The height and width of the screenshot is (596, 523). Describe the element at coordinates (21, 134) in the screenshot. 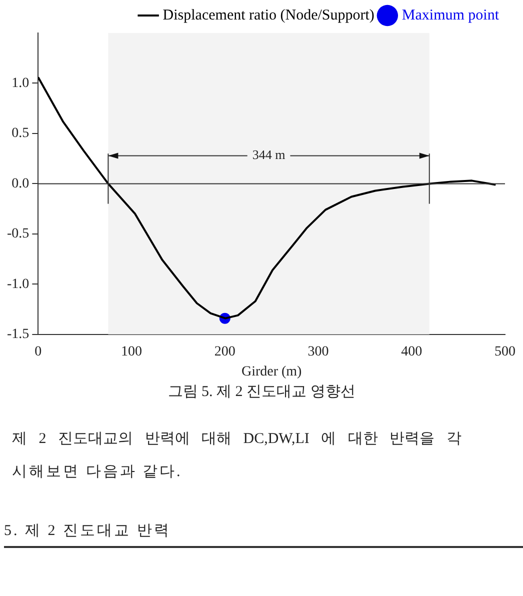

I see `y-tick-label: 0.5` at that location.